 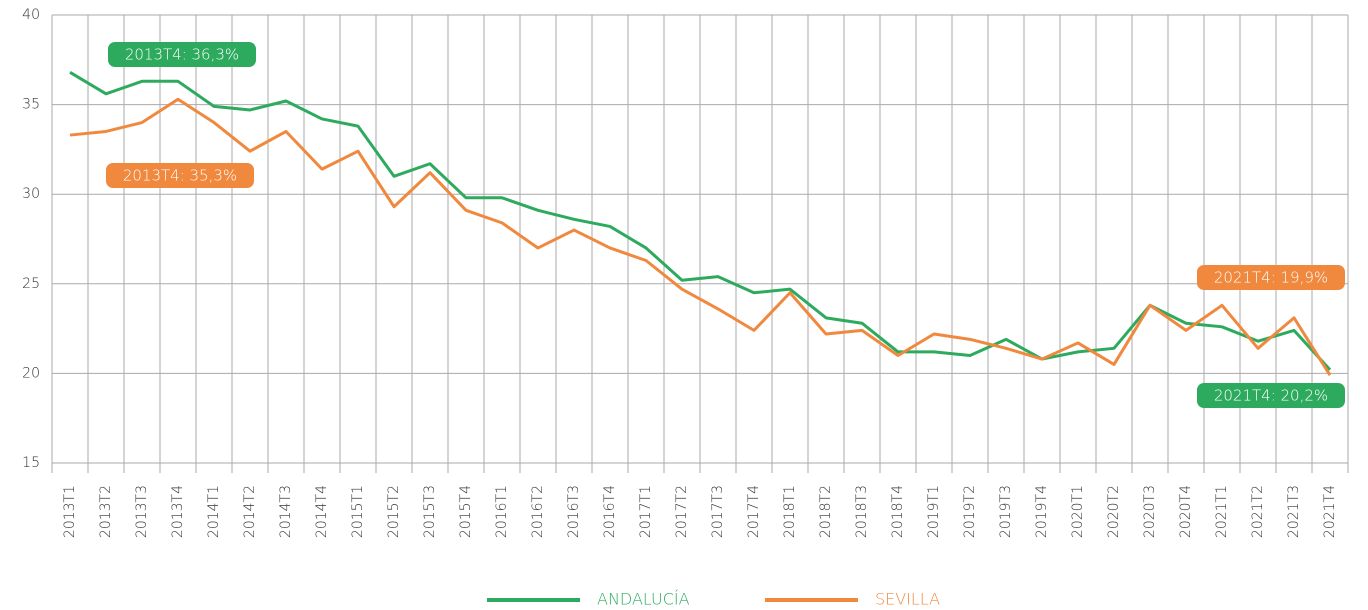 What do you see at coordinates (682, 511) in the screenshot?
I see `x-tick-label: 2017T2` at bounding box center [682, 511].